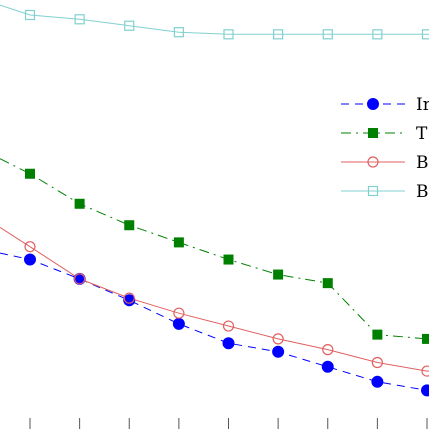 The height and width of the screenshot is (429, 429). Describe the element at coordinates (422, 192) in the screenshot. I see `legend-label-4: B` at that location.